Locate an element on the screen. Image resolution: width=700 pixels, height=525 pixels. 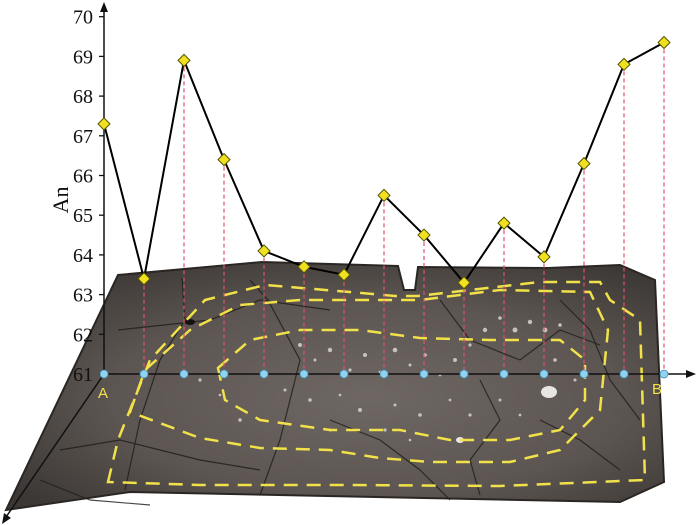
depth-axis-line is located at coordinates (54, 447).